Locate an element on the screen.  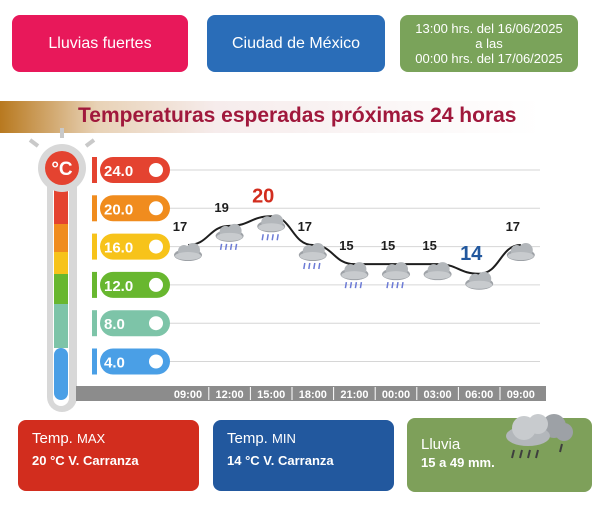
min-temp-card: Temp. MIN 14 °C V. Carranza is located at coordinates (303, 455).